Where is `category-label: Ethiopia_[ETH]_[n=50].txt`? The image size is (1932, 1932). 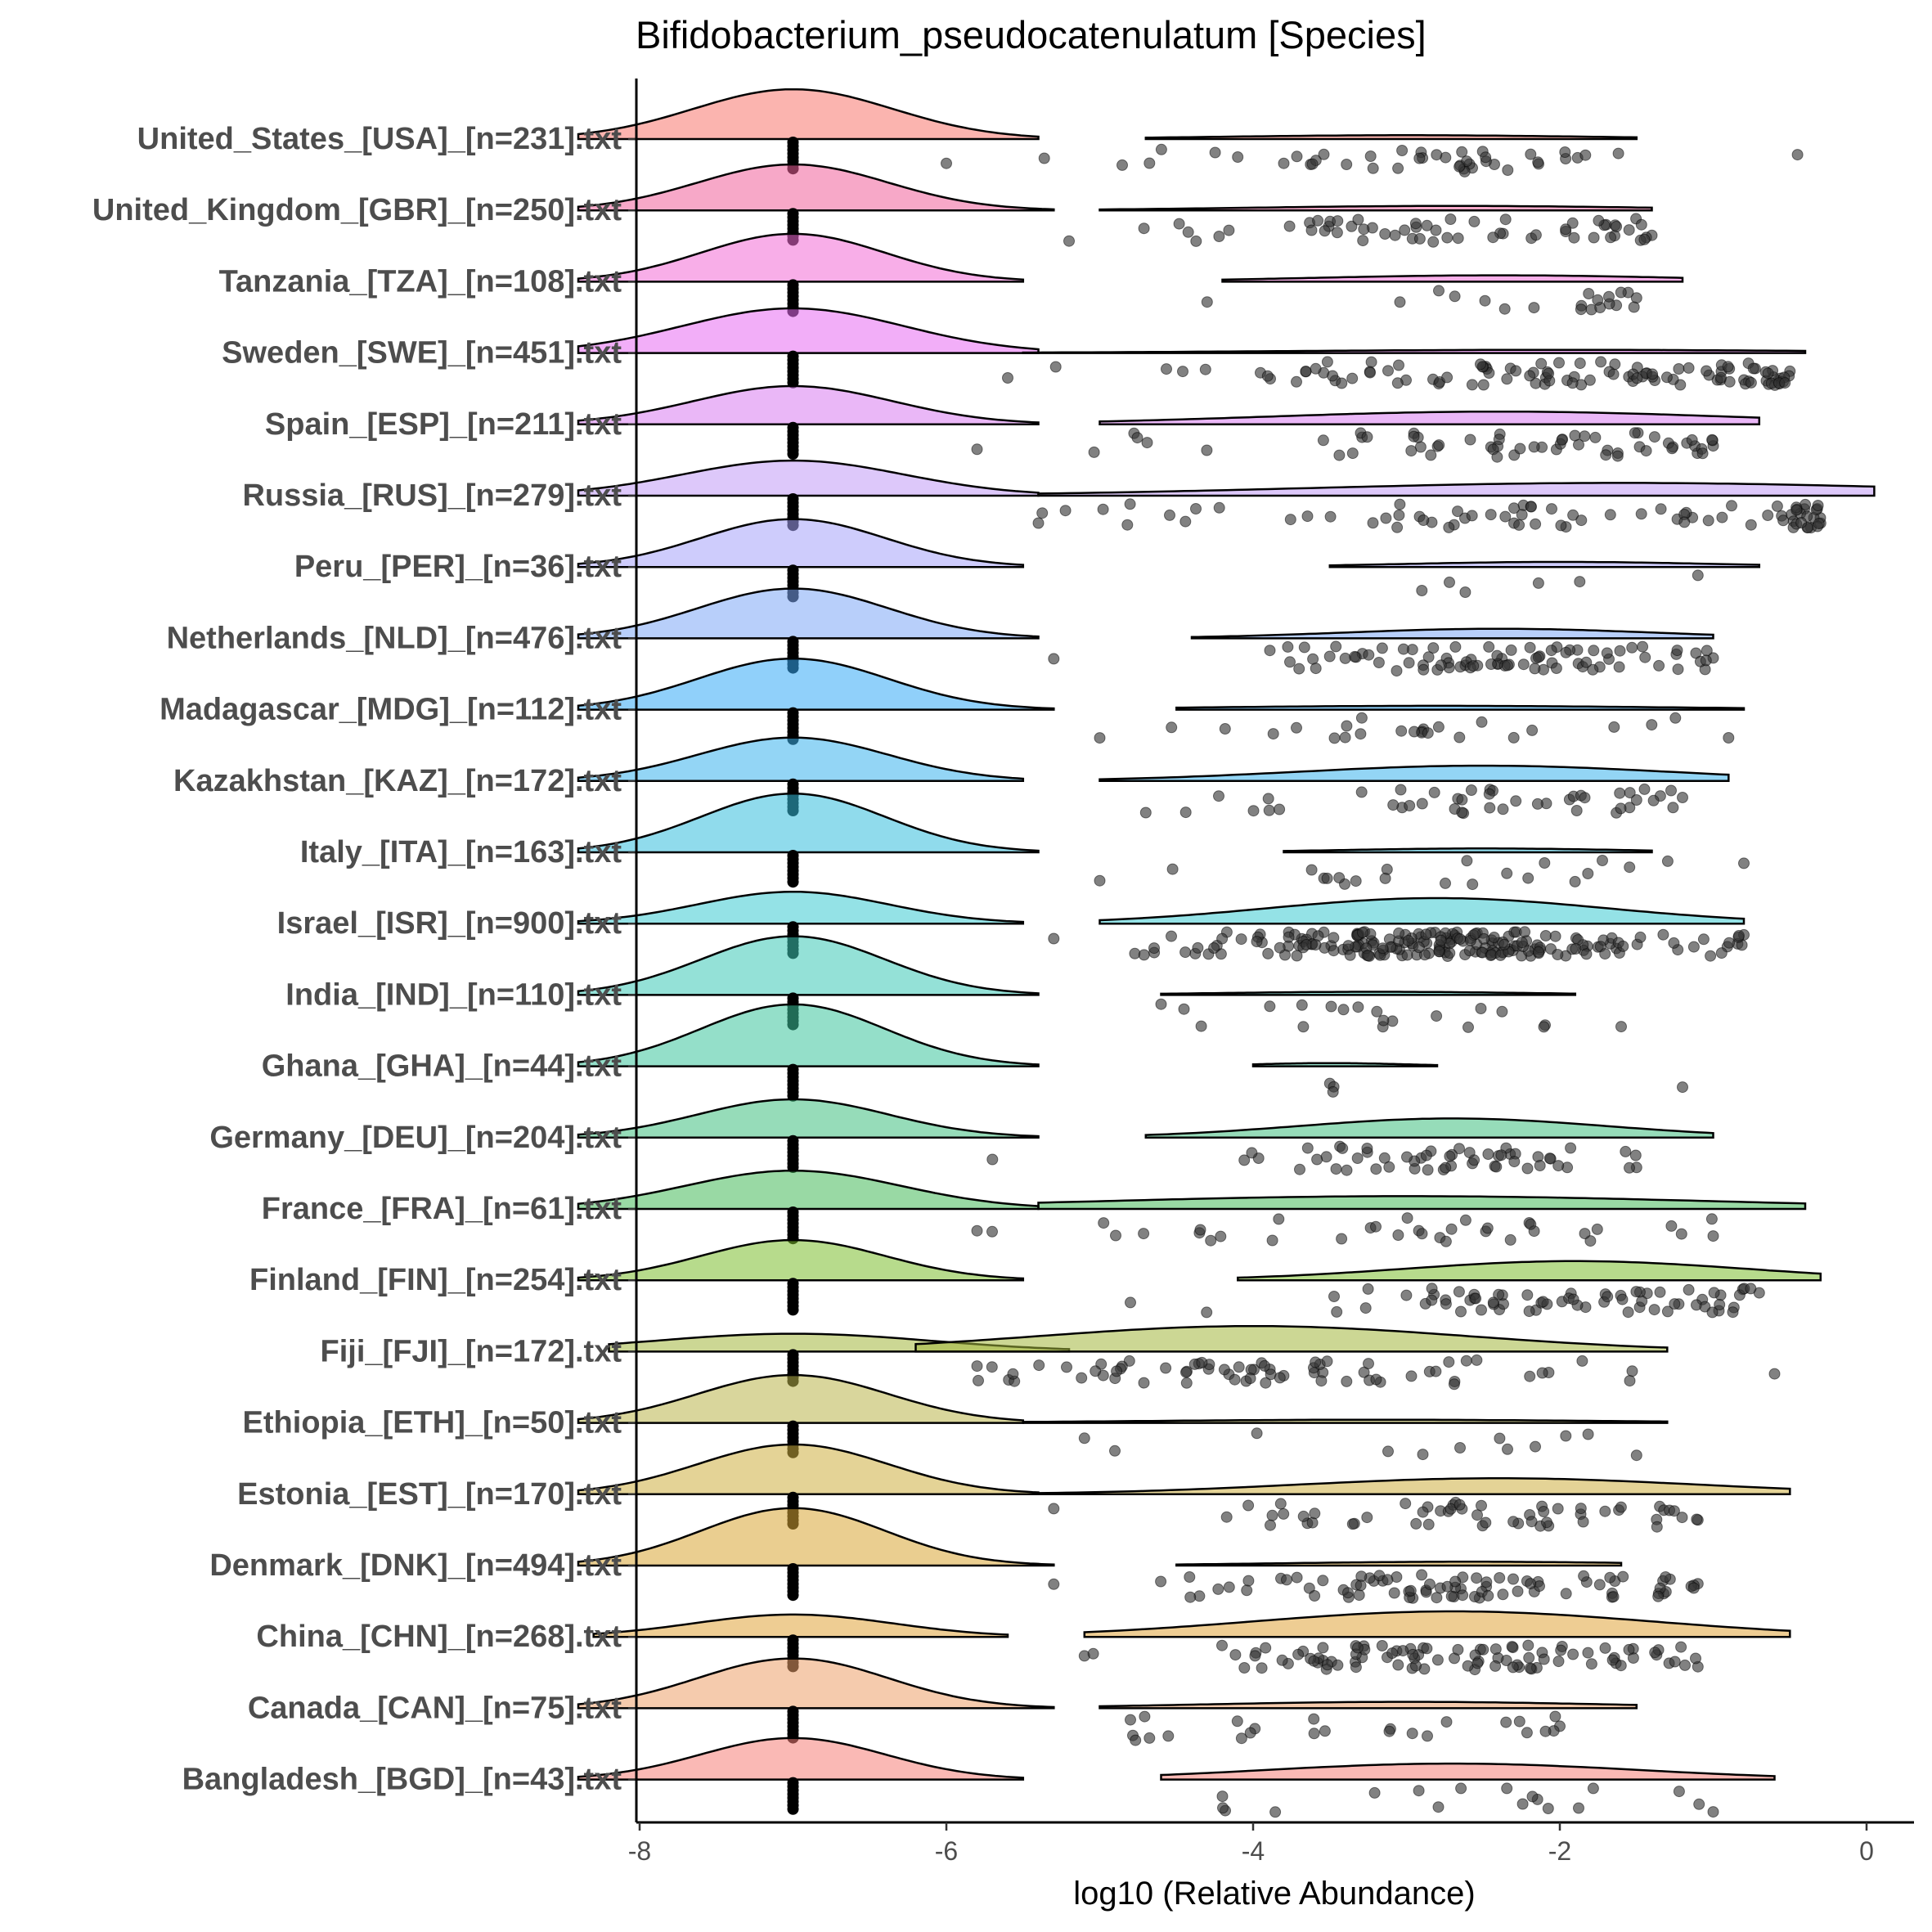 category-label: Ethiopia_[ETH]_[n=50].txt is located at coordinates (432, 1423).